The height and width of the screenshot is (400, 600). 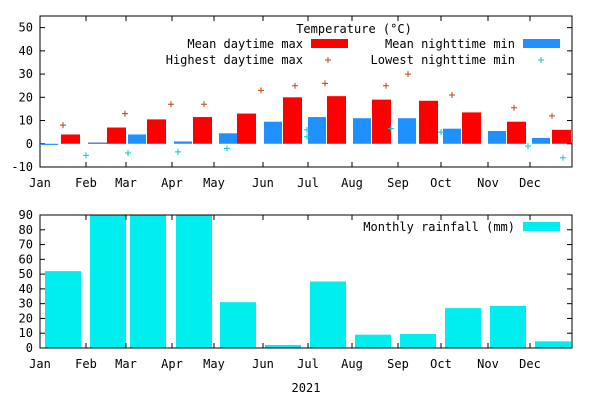 I want to click on y-tick-label: 50, so click(x=26, y=274).